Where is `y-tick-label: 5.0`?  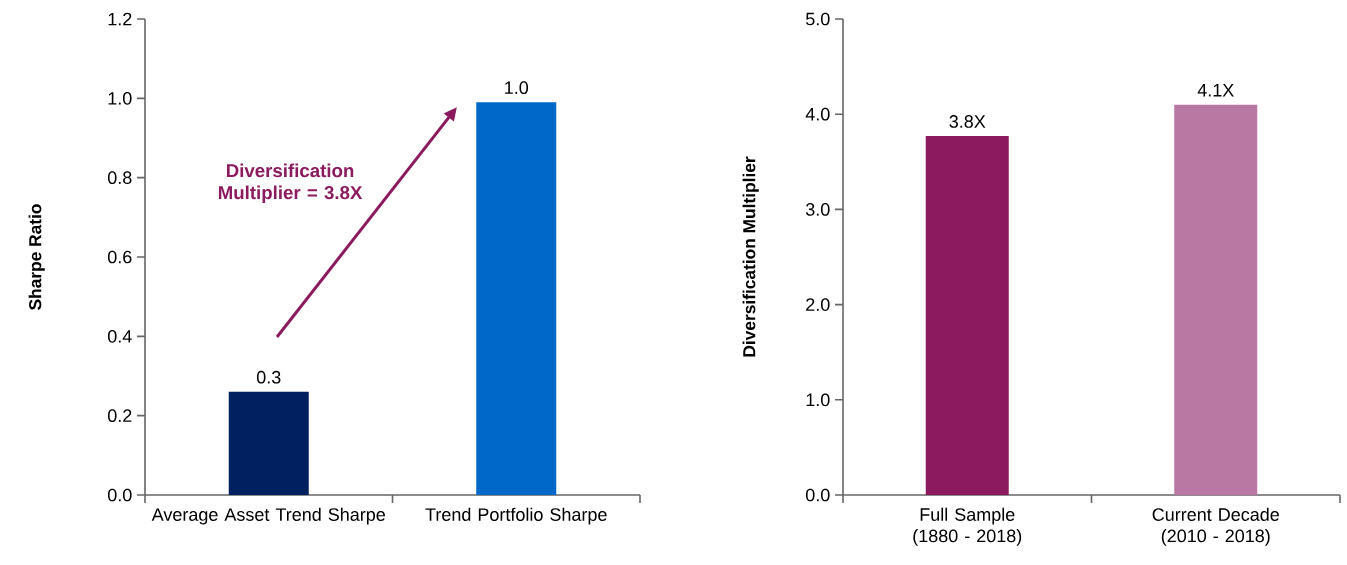 y-tick-label: 5.0 is located at coordinates (817, 19).